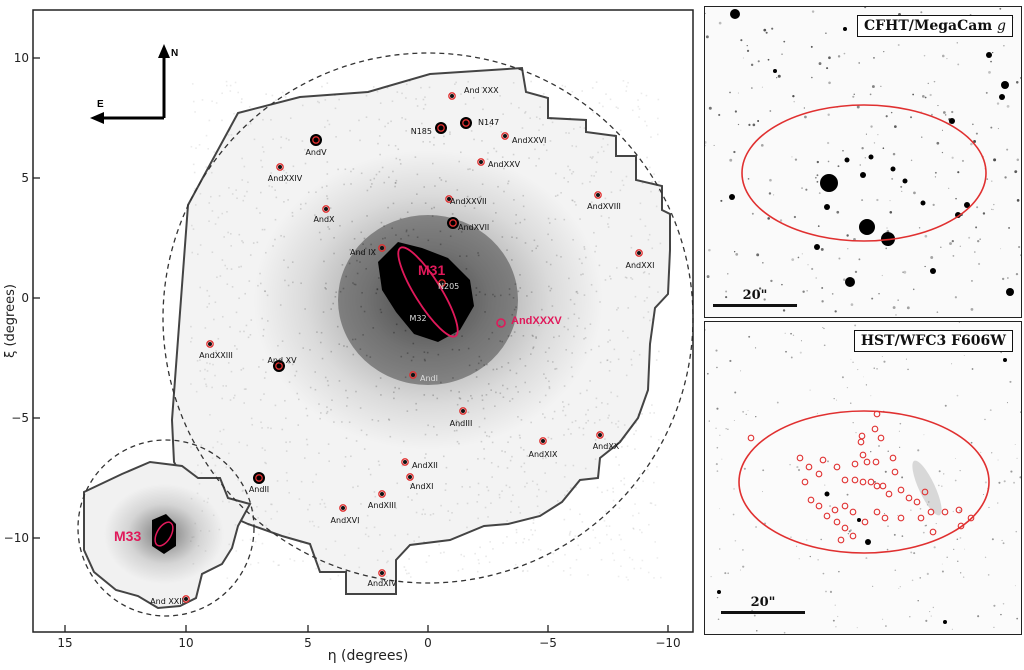 The height and width of the screenshot is (670, 1024). I want to click on m33-halo, so click(164, 534).